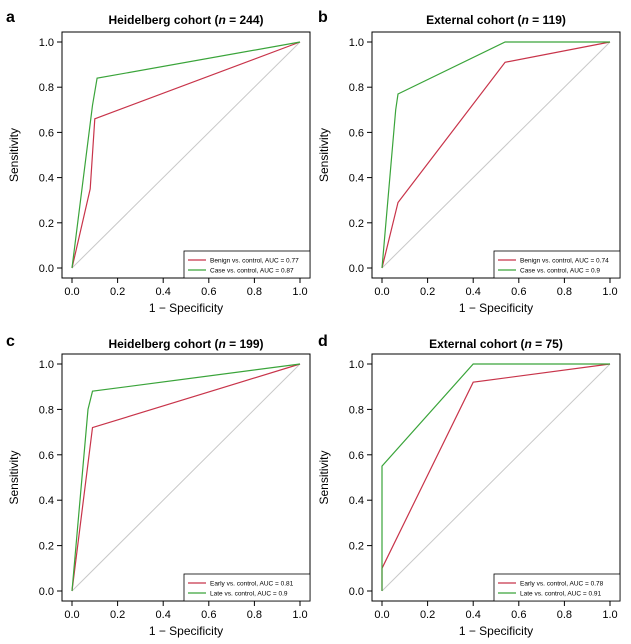 Image resolution: width=631 pixels, height=644 pixels. I want to click on chart-title: Heidelberg cohort (n = 244), so click(185, 20).